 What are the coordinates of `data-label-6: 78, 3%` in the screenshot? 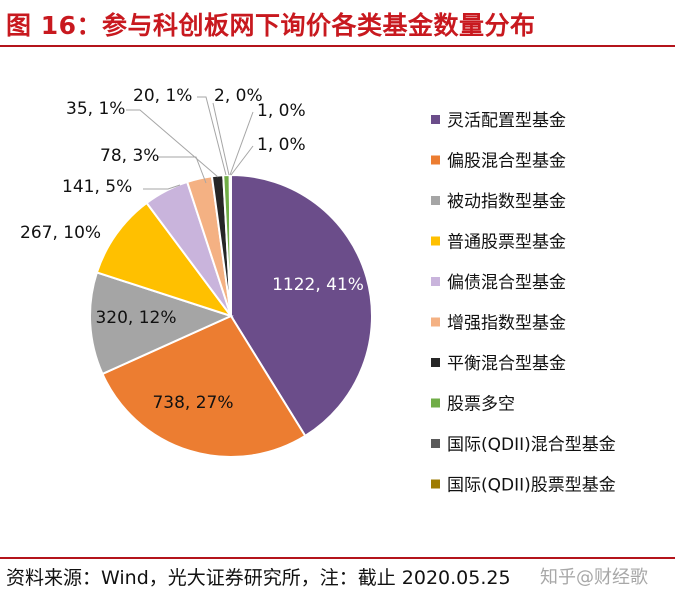 It's located at (129, 156).